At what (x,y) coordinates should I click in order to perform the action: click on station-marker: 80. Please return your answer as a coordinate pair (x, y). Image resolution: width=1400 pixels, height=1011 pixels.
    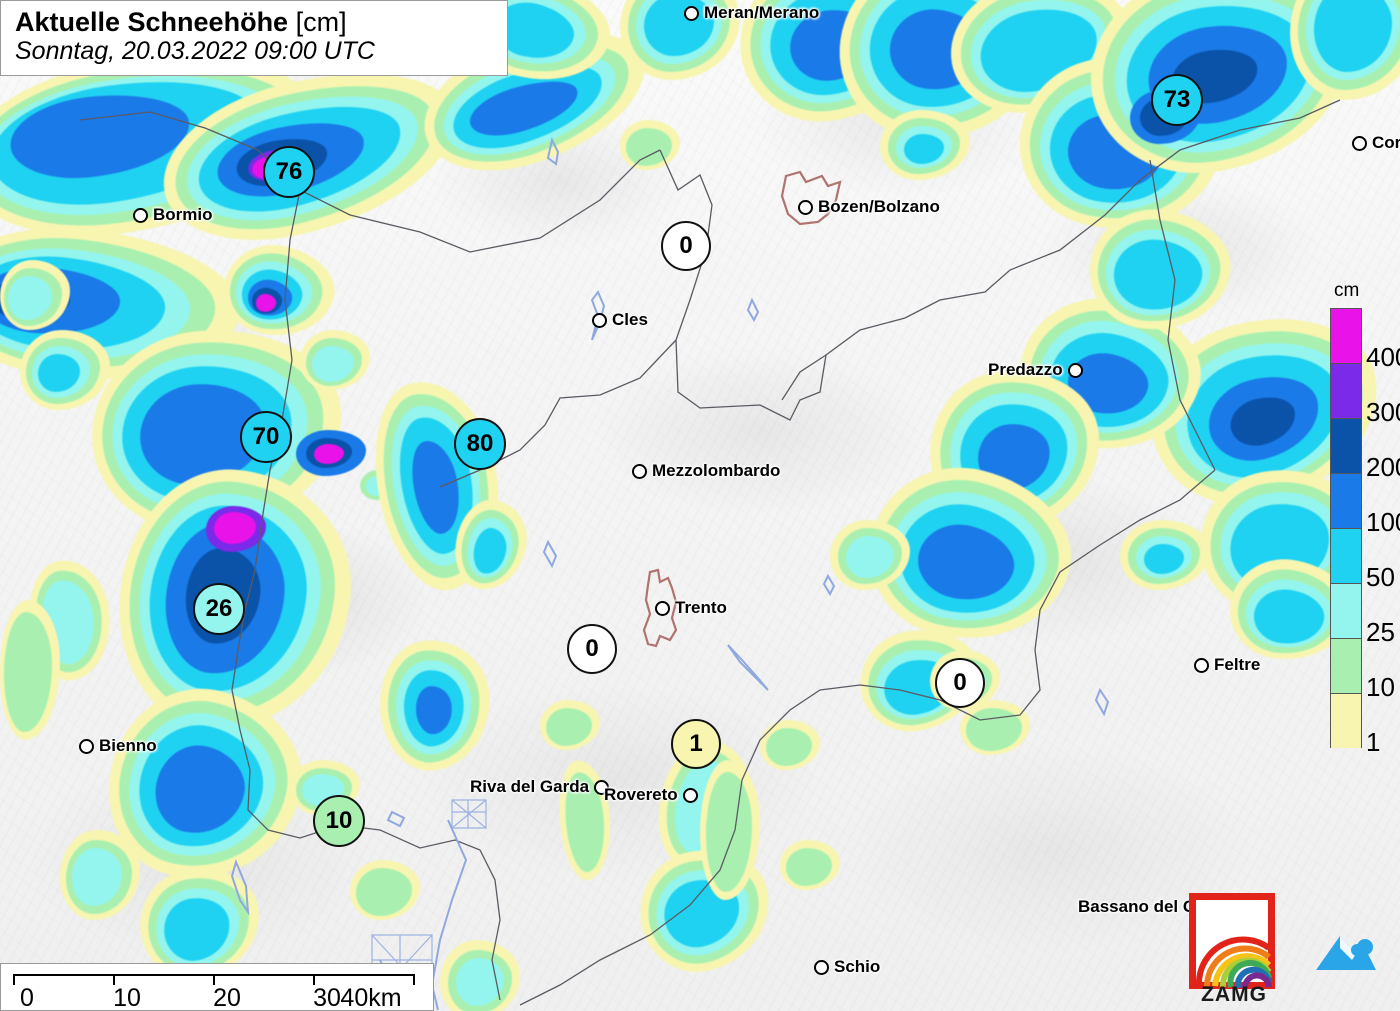
    Looking at the image, I should click on (480, 444).